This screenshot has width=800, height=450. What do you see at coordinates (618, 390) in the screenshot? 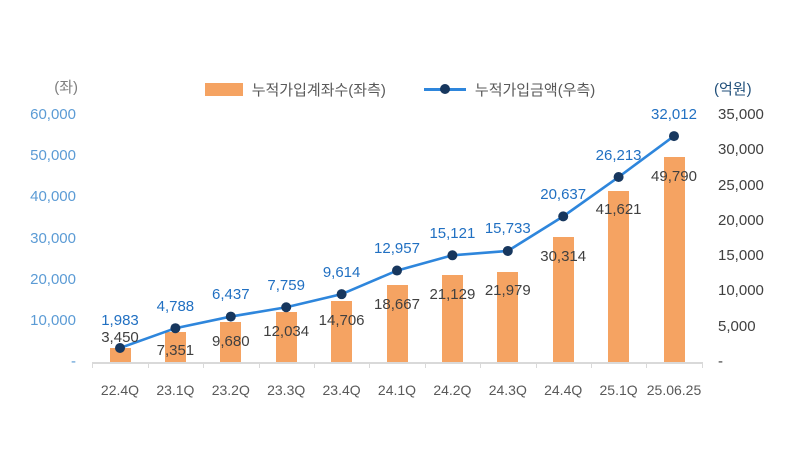
I see `x-axis-tick-label: 25.1Q` at bounding box center [618, 390].